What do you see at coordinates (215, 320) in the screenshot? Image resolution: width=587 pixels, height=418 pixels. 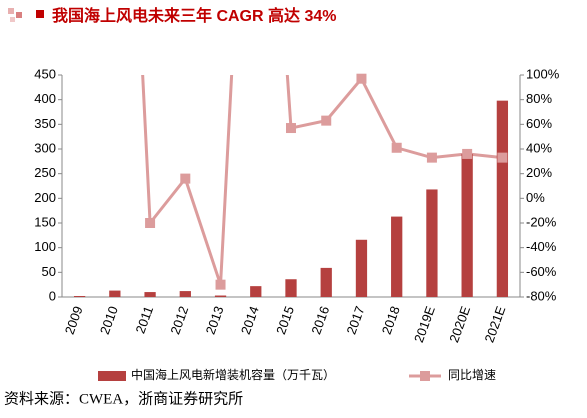 I see `x-tick-label: 2013` at bounding box center [215, 320].